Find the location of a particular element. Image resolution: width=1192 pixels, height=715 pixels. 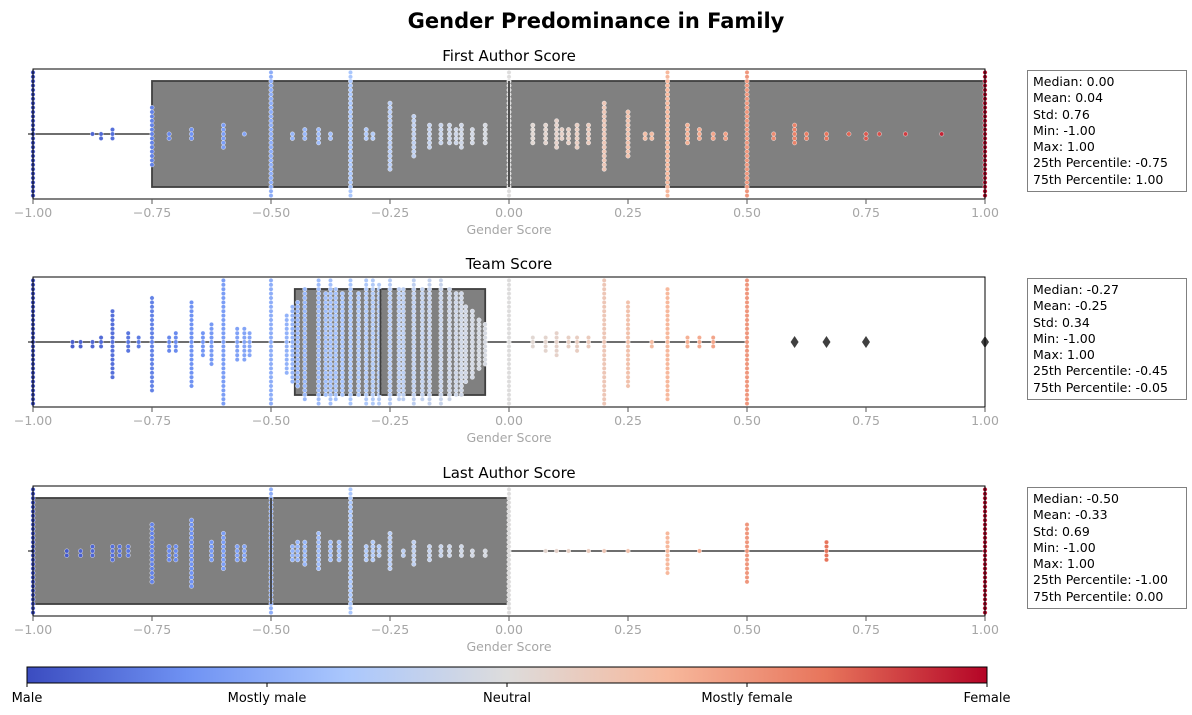

x-tick-label: −0.75 is located at coordinates (152, 212).